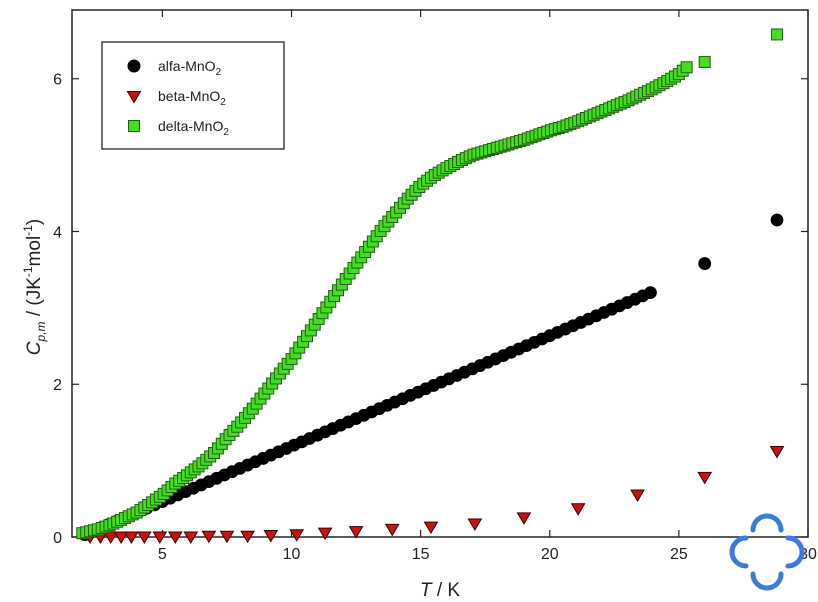 This screenshot has height=602, width=818. Describe the element at coordinates (134, 66) in the screenshot. I see `legend-marker-alfa` at that location.